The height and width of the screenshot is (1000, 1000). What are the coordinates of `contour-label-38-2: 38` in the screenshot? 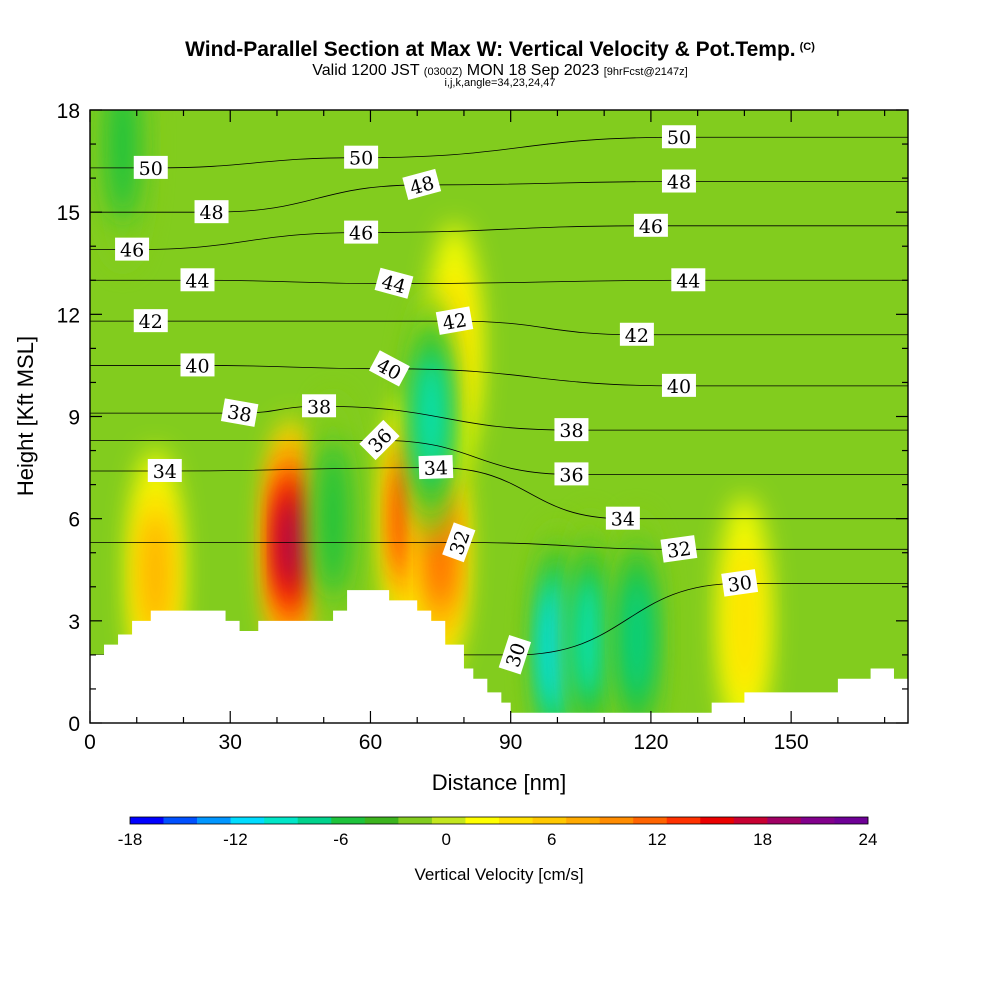 It's located at (571, 430).